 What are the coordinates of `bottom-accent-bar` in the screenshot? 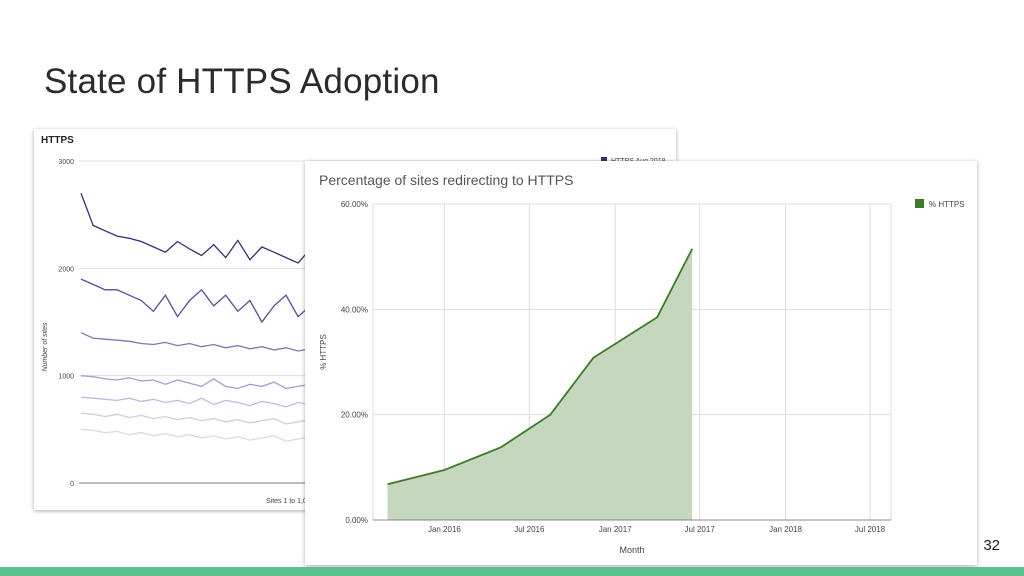 It's located at (512, 571).